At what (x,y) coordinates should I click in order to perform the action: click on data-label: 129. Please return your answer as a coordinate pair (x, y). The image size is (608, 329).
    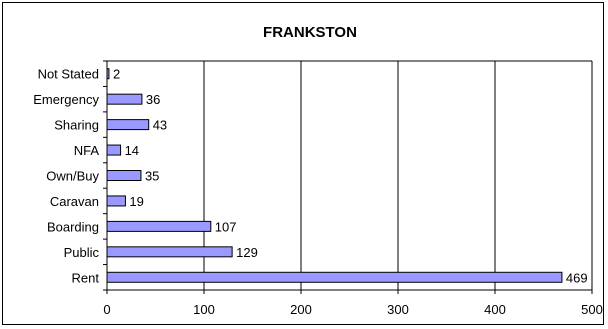
    Looking at the image, I should click on (247, 252).